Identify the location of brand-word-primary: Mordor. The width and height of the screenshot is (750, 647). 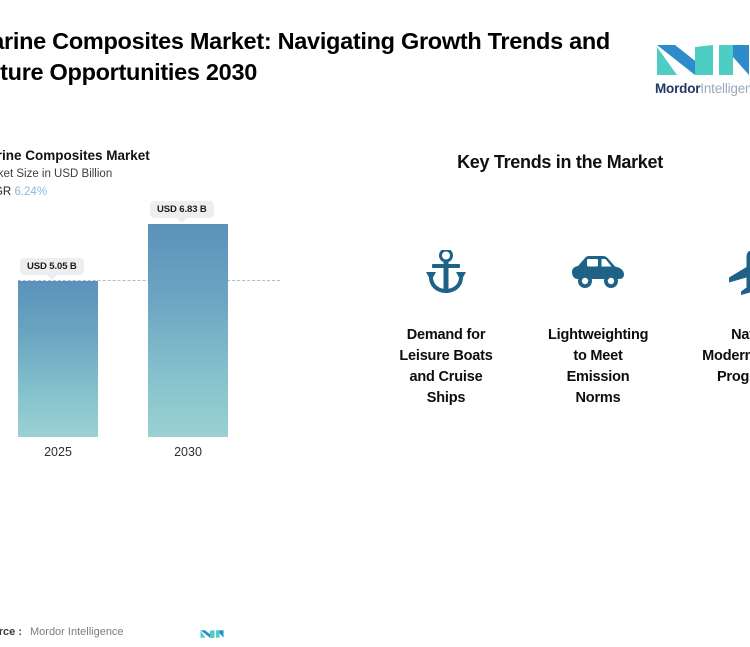
(678, 88).